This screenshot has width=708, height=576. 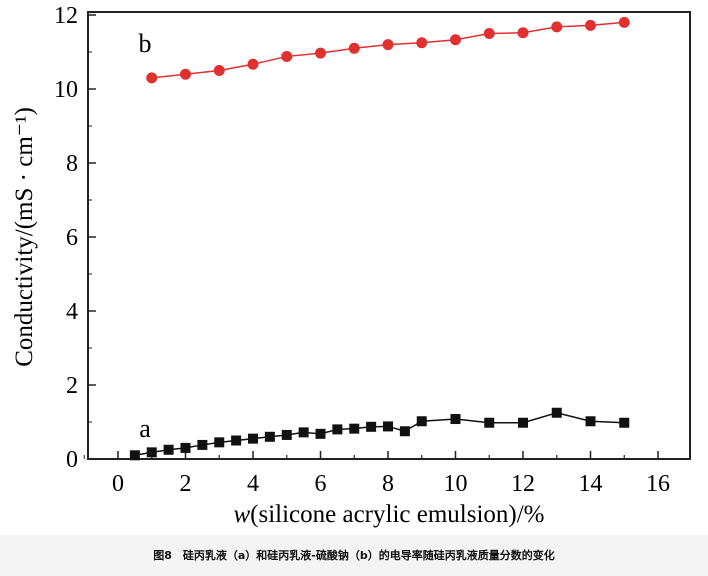 What do you see at coordinates (66, 16) in the screenshot?
I see `y-tick-label: 12` at bounding box center [66, 16].